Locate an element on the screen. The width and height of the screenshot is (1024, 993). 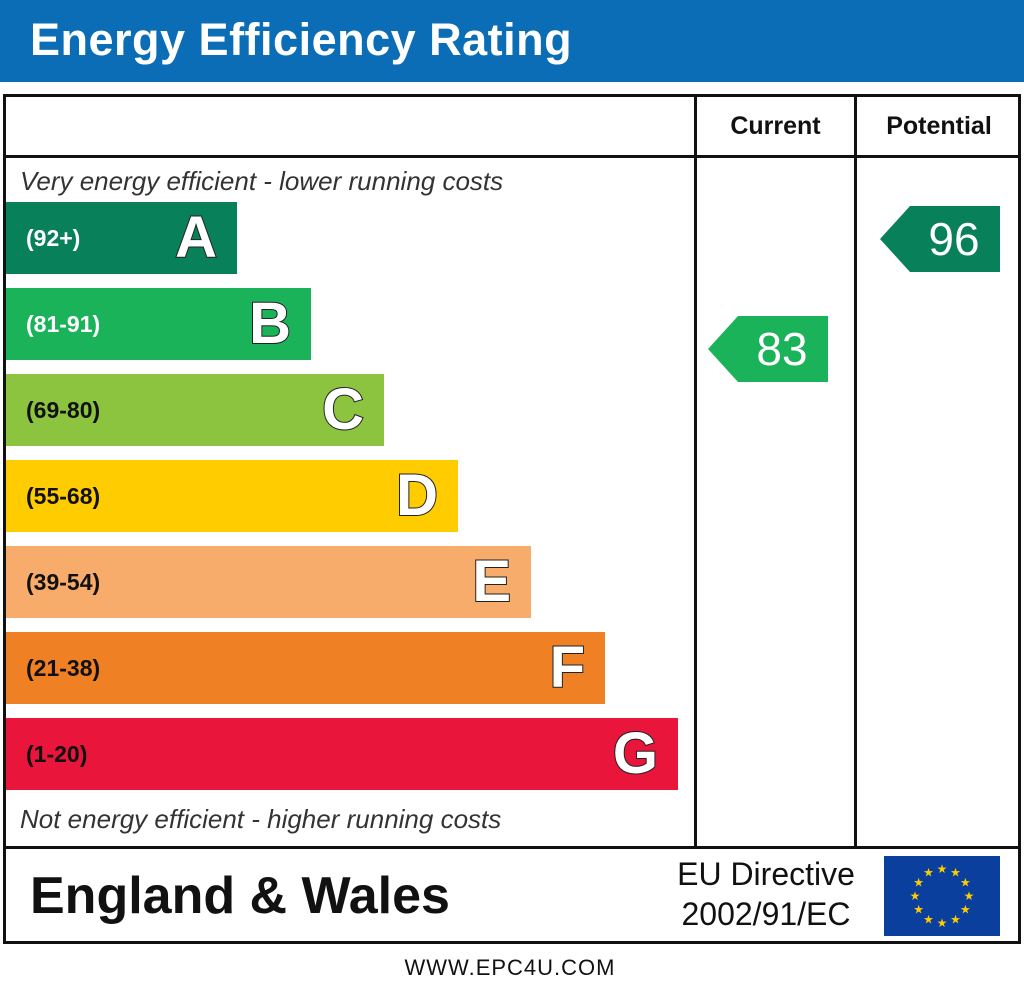
band-d: (55-68) D is located at coordinates (232, 496).